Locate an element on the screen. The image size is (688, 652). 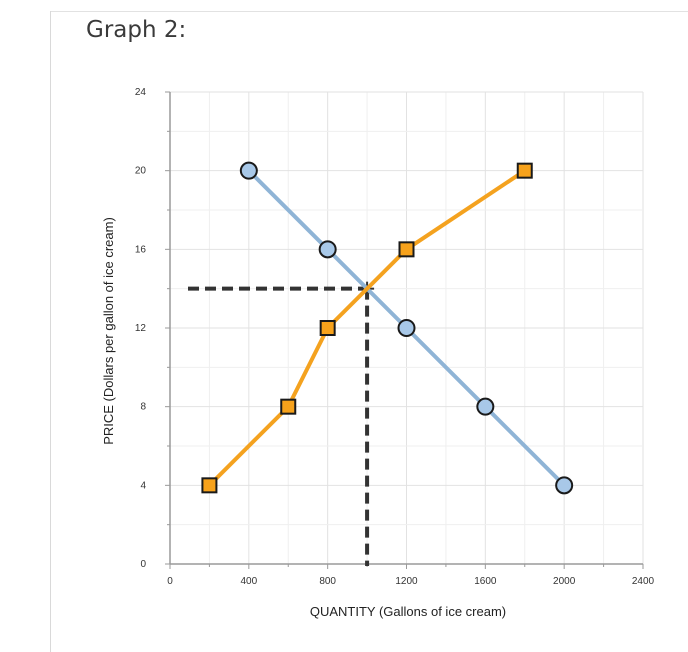
y-tick-label: 24 is located at coordinates (141, 92).